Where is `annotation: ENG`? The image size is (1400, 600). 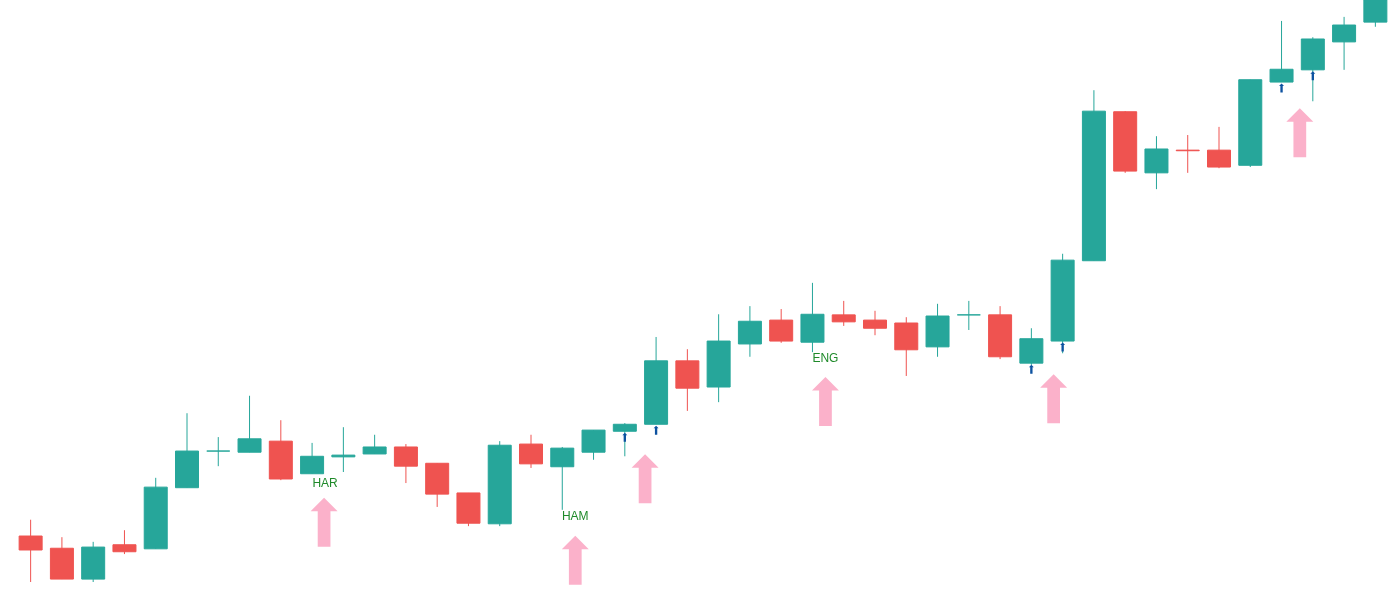 annotation: ENG is located at coordinates (825, 358).